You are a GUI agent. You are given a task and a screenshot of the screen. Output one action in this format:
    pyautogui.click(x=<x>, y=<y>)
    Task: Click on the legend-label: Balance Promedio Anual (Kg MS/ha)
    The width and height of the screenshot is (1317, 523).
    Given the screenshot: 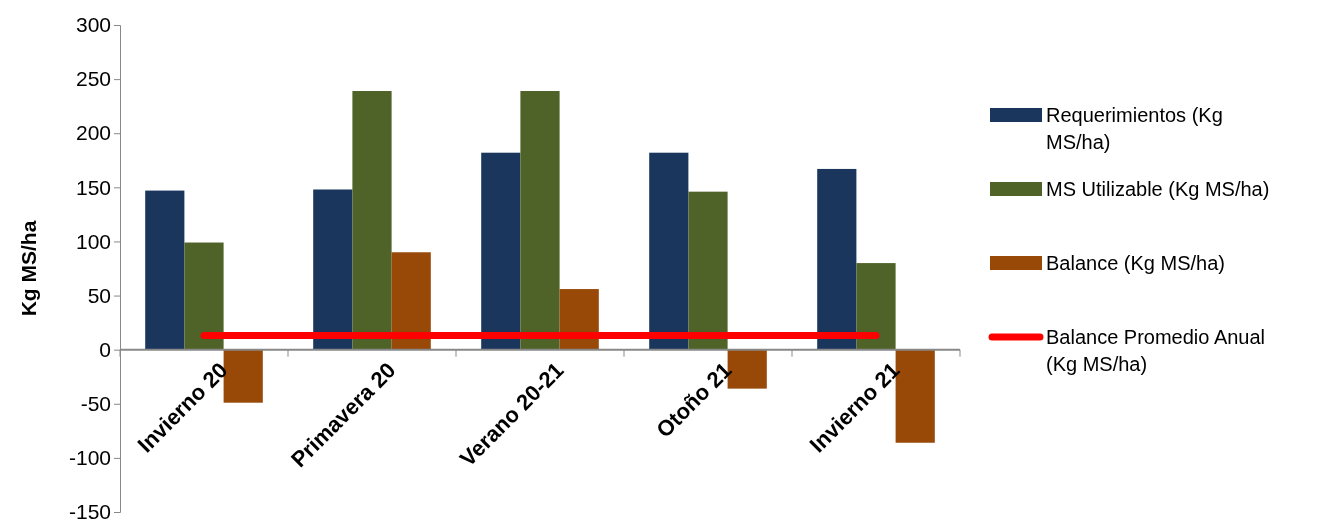 What is the action you would take?
    pyautogui.click(x=1156, y=350)
    